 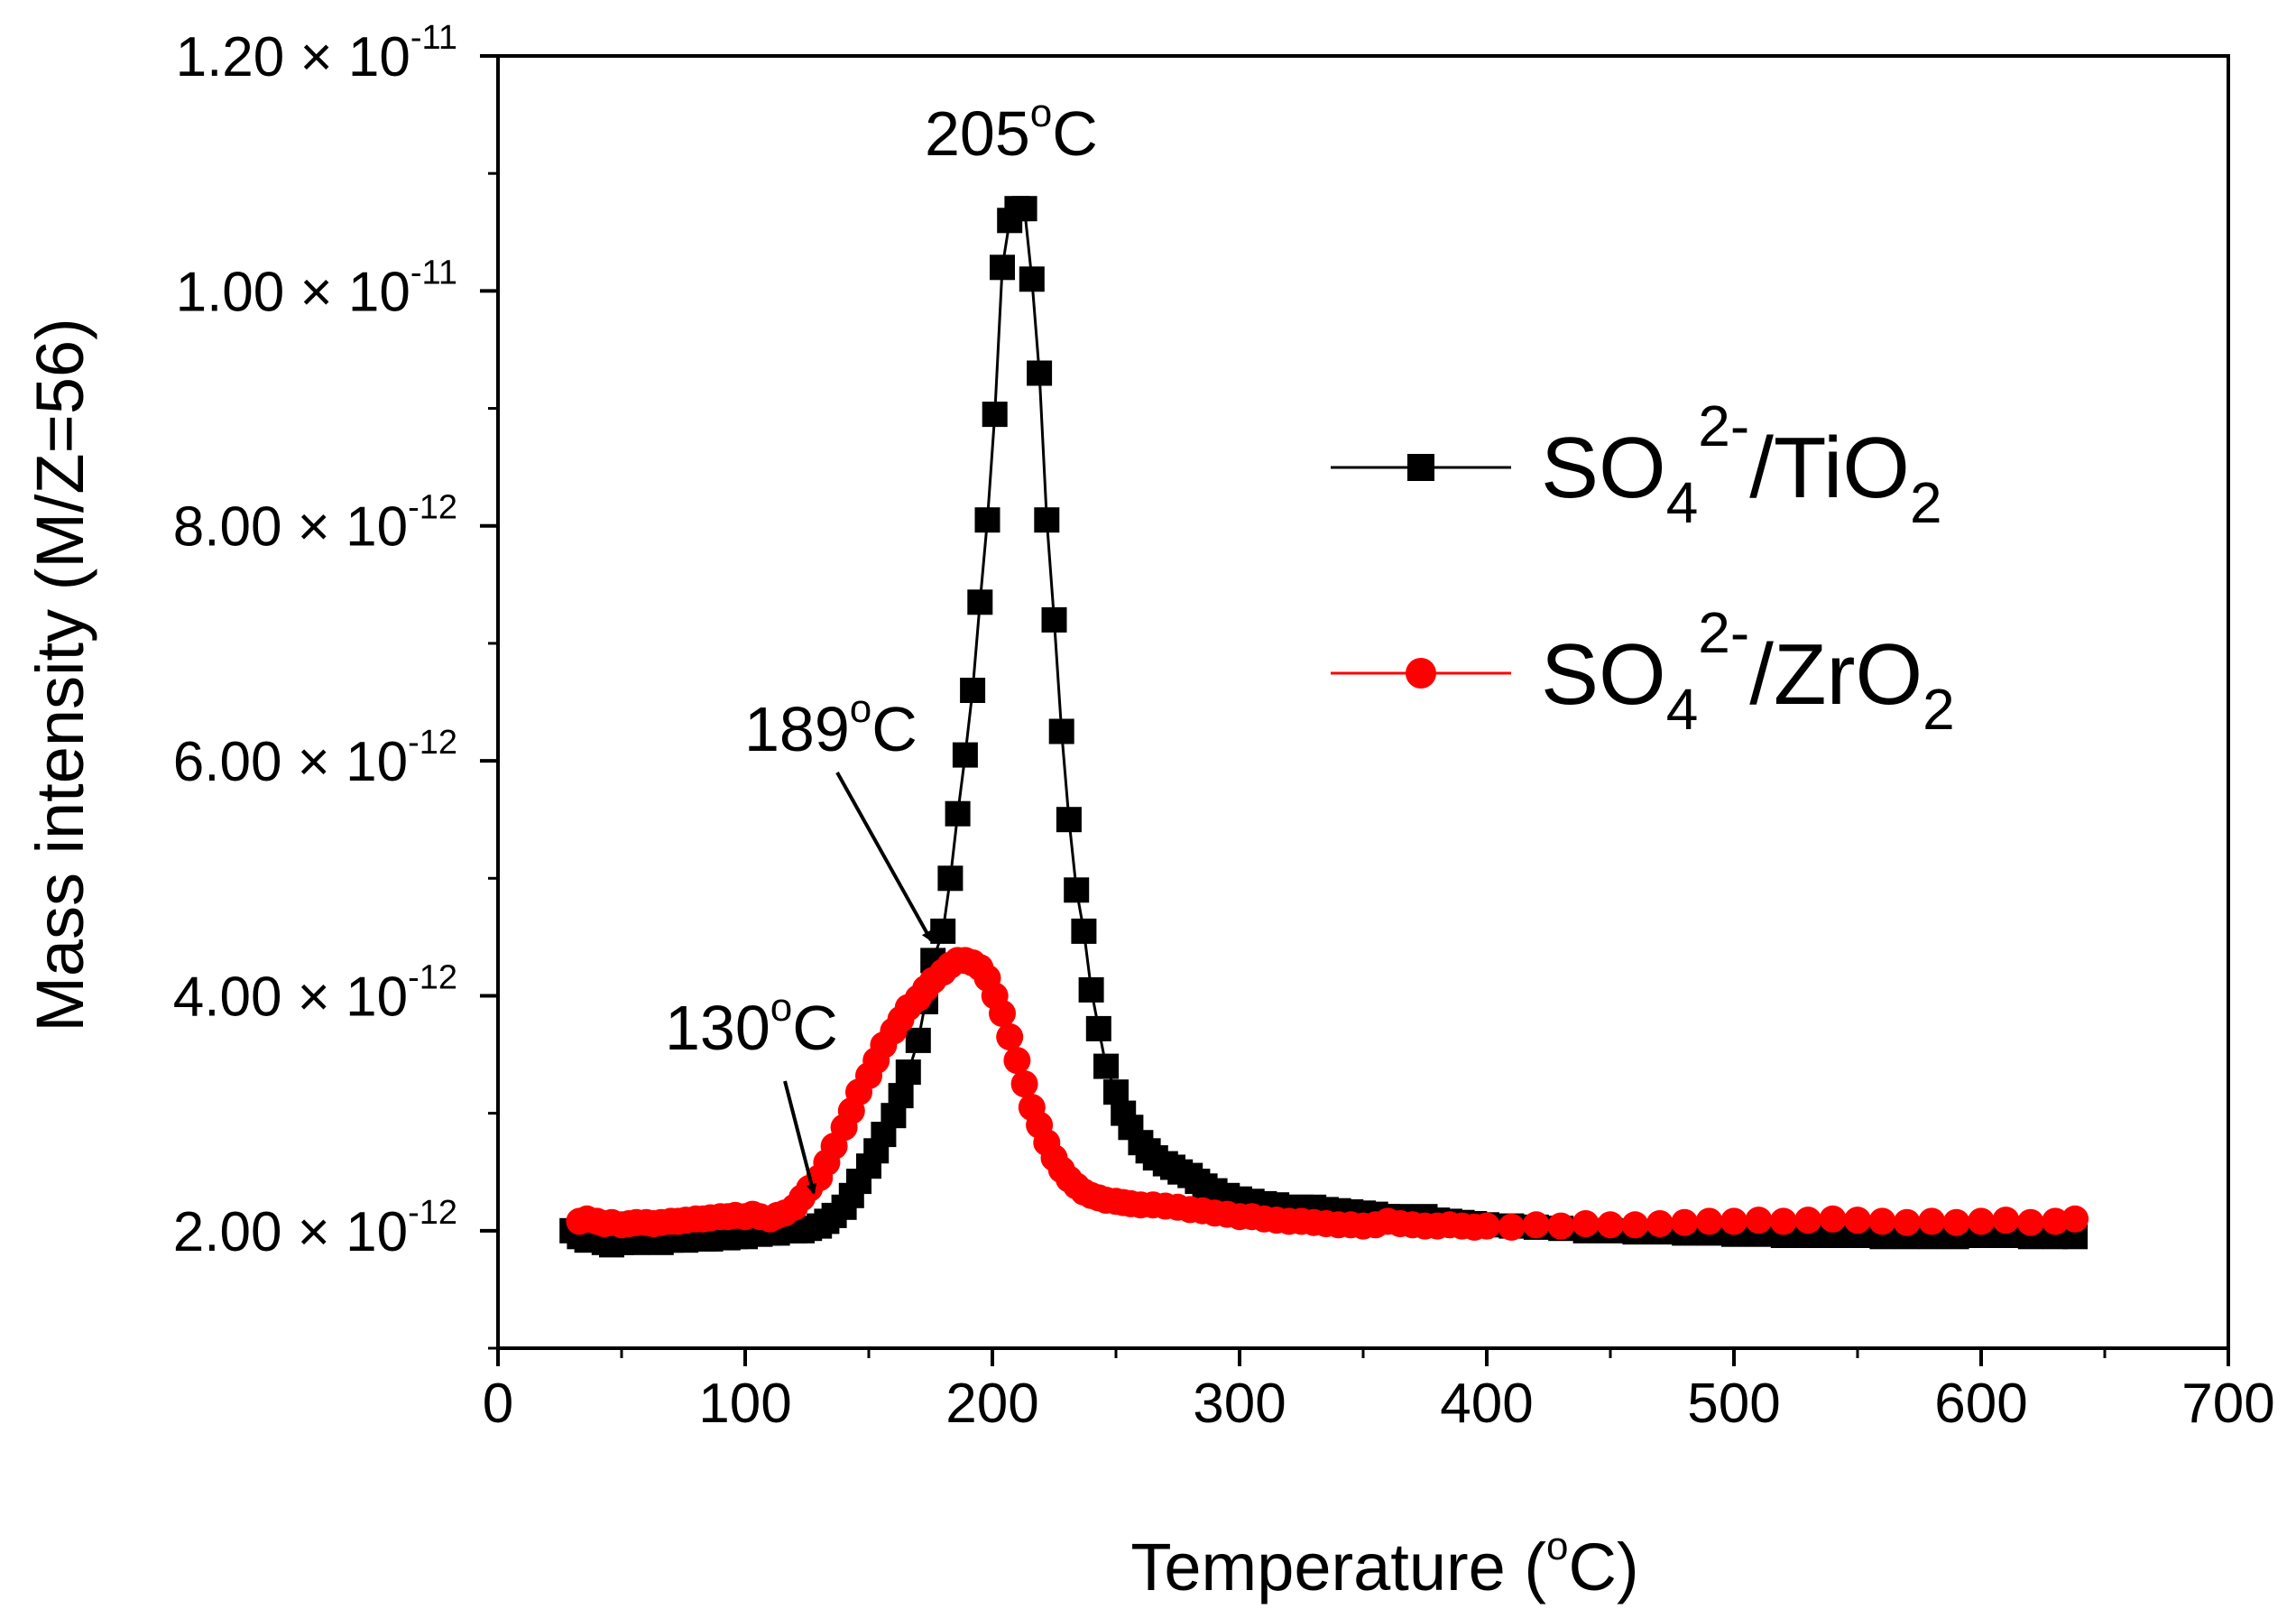 I want to click on legend: SO42-/TiO2 SO42-/ZrO2, so click(x=1643, y=567).